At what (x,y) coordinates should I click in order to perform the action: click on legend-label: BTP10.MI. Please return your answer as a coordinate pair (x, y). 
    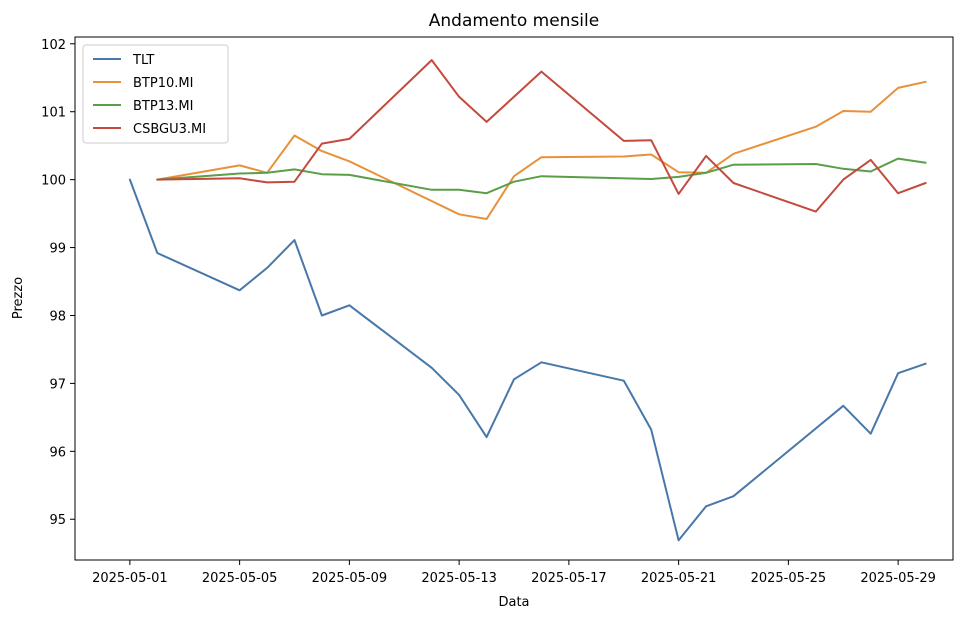
    Looking at the image, I should click on (163, 83).